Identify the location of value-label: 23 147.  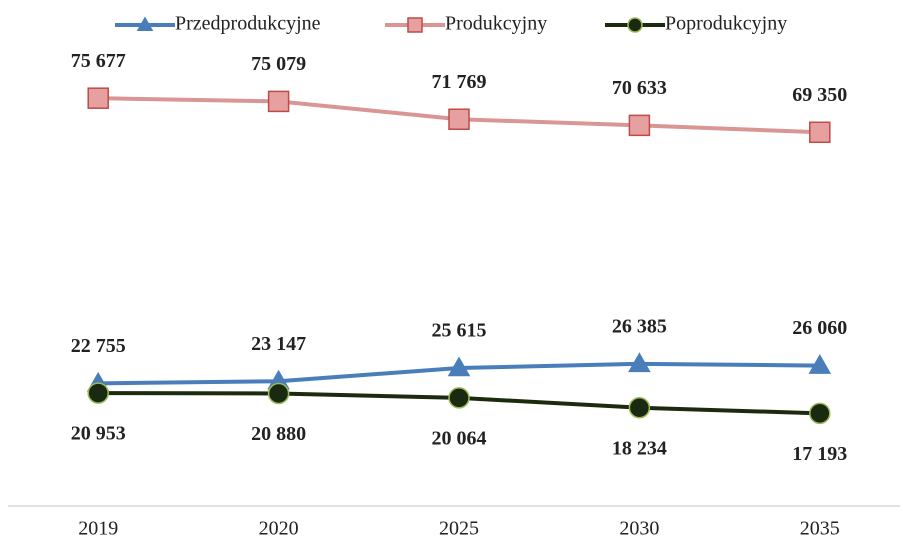
(278, 344).